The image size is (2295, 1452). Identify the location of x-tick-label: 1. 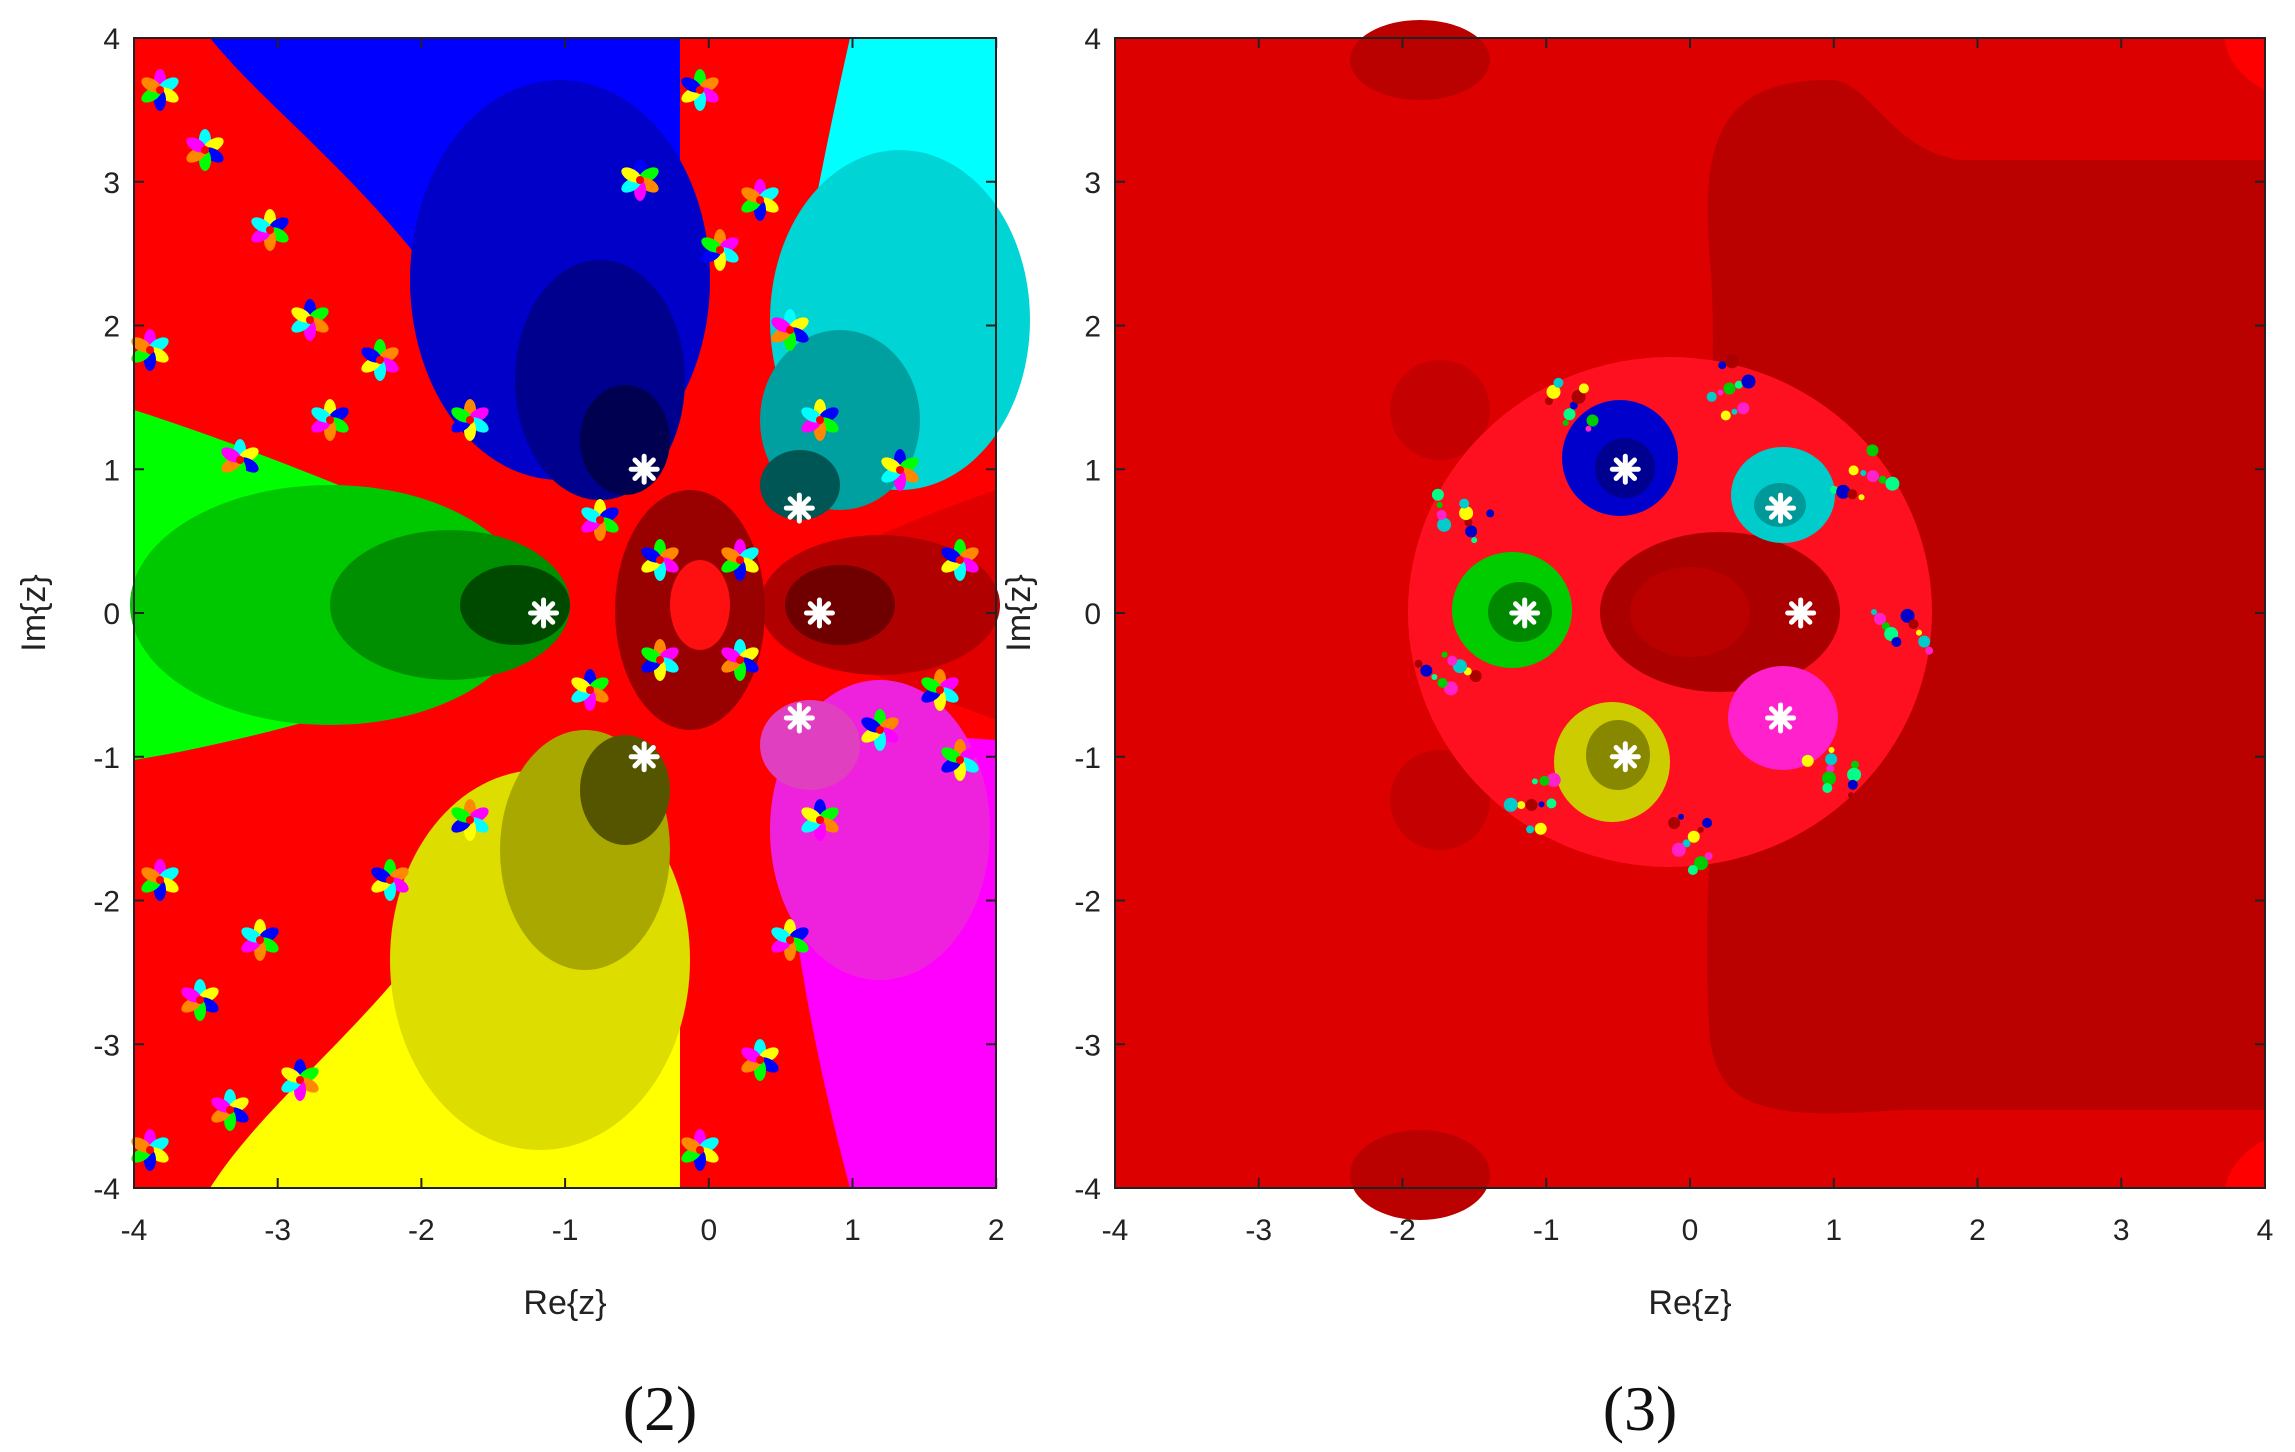
(1833, 1230).